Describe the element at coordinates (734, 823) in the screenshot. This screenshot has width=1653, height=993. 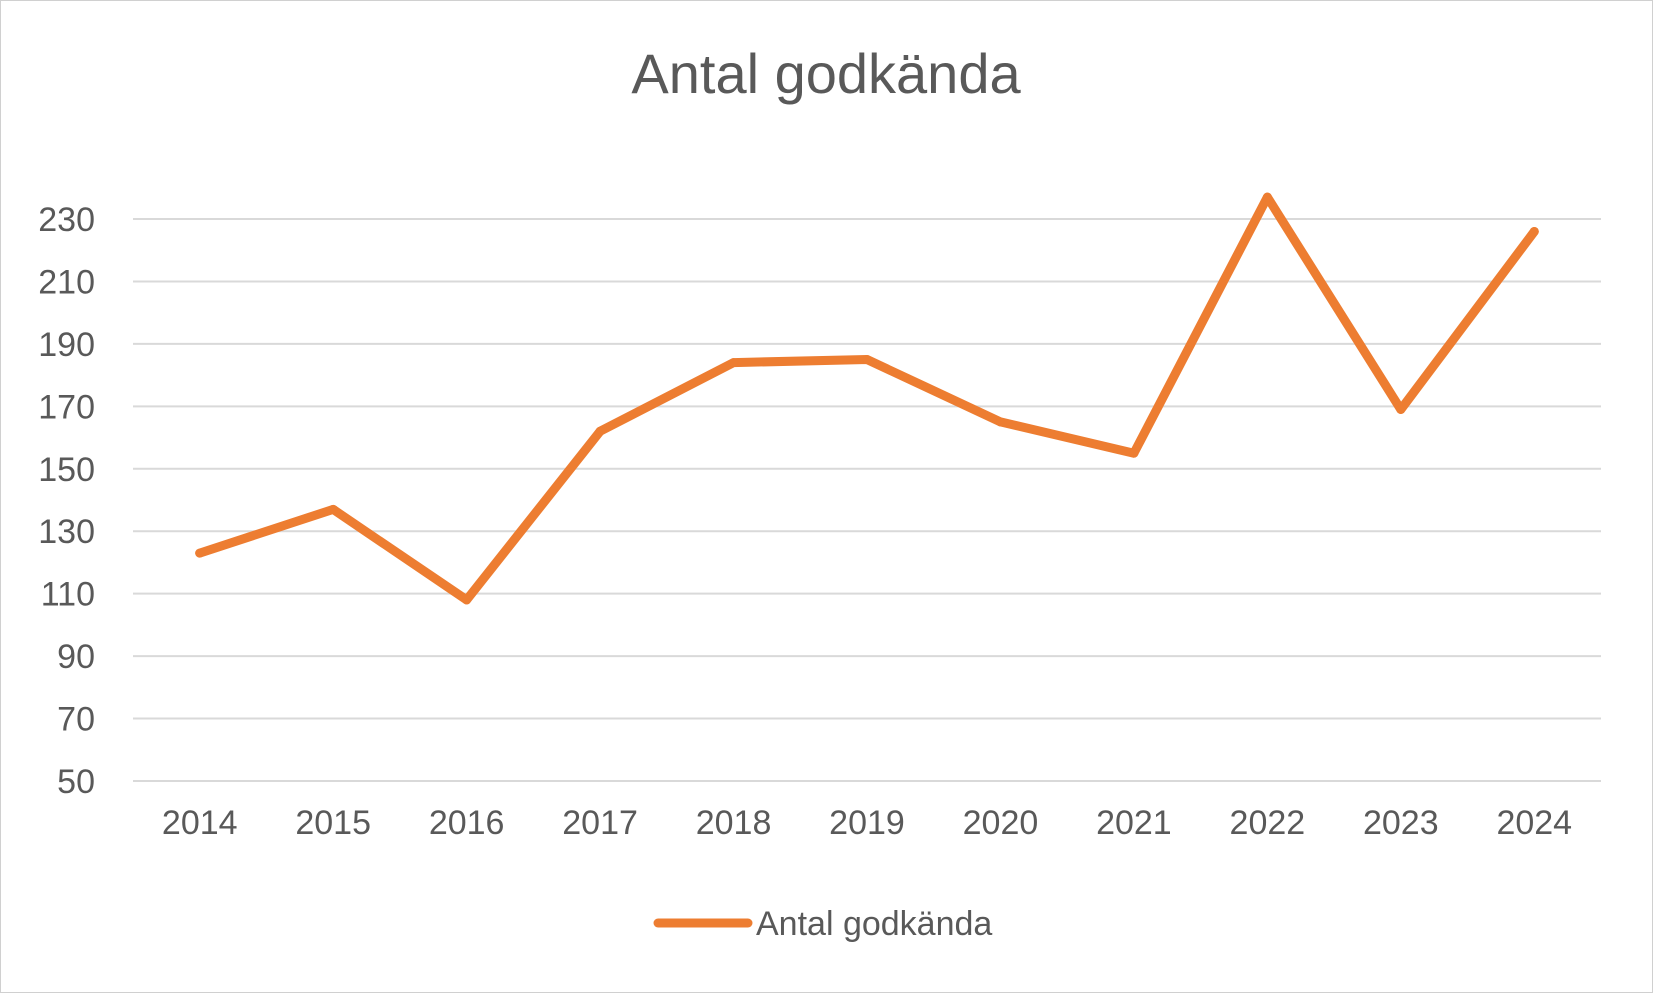
I see `x-tick-label: 2018` at that location.